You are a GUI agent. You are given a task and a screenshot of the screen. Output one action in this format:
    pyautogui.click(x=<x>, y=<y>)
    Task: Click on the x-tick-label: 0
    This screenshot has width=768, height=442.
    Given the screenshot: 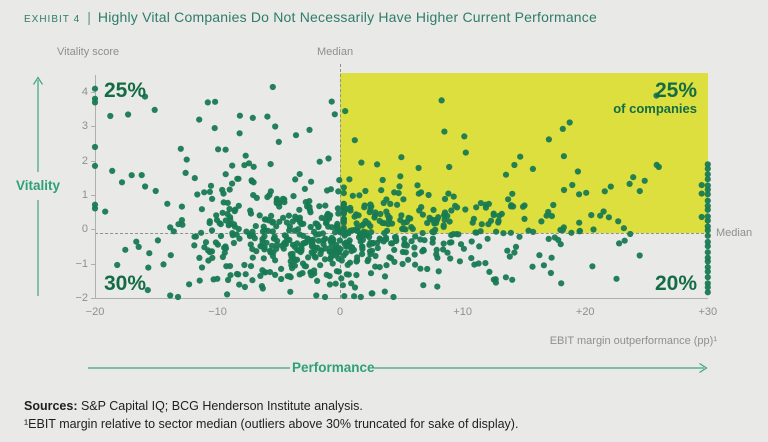 What is the action you would take?
    pyautogui.click(x=340, y=312)
    